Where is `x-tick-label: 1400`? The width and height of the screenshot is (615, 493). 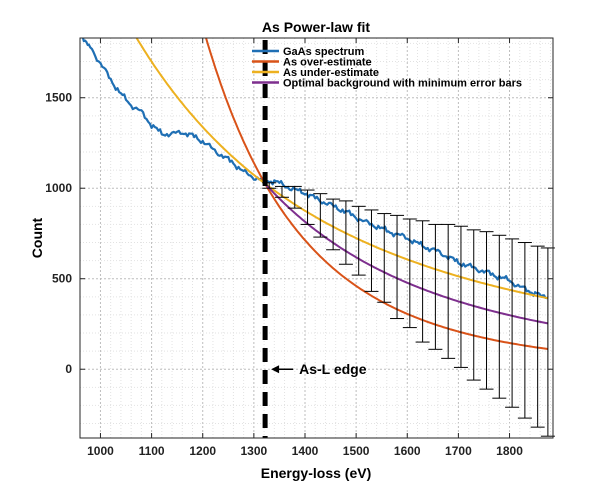 x-tick-label: 1400 is located at coordinates (305, 451).